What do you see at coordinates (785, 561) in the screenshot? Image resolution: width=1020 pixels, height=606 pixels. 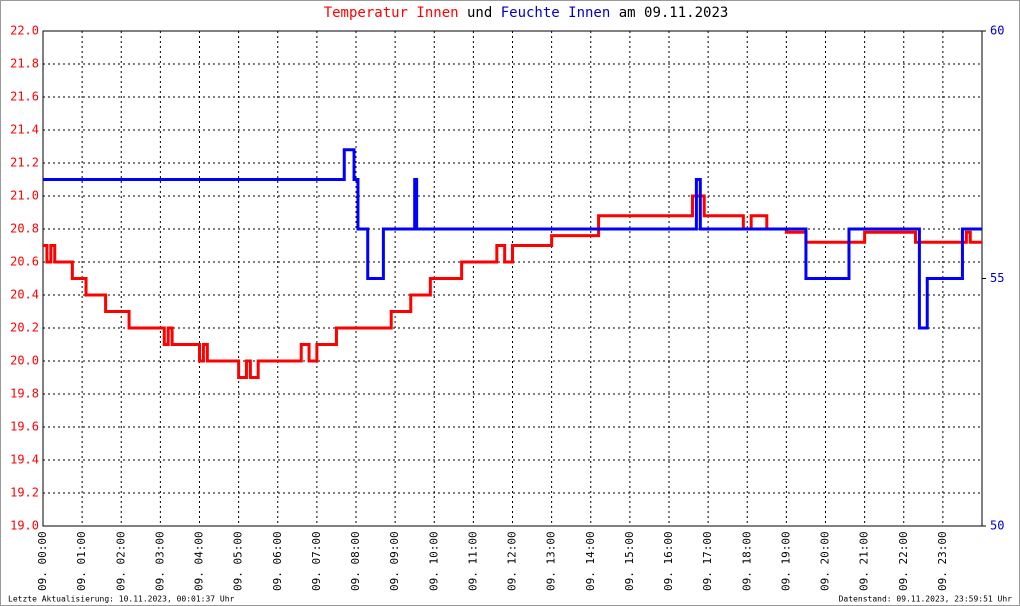 I see `x-tick-label: 09. 19:00` at bounding box center [785, 561].